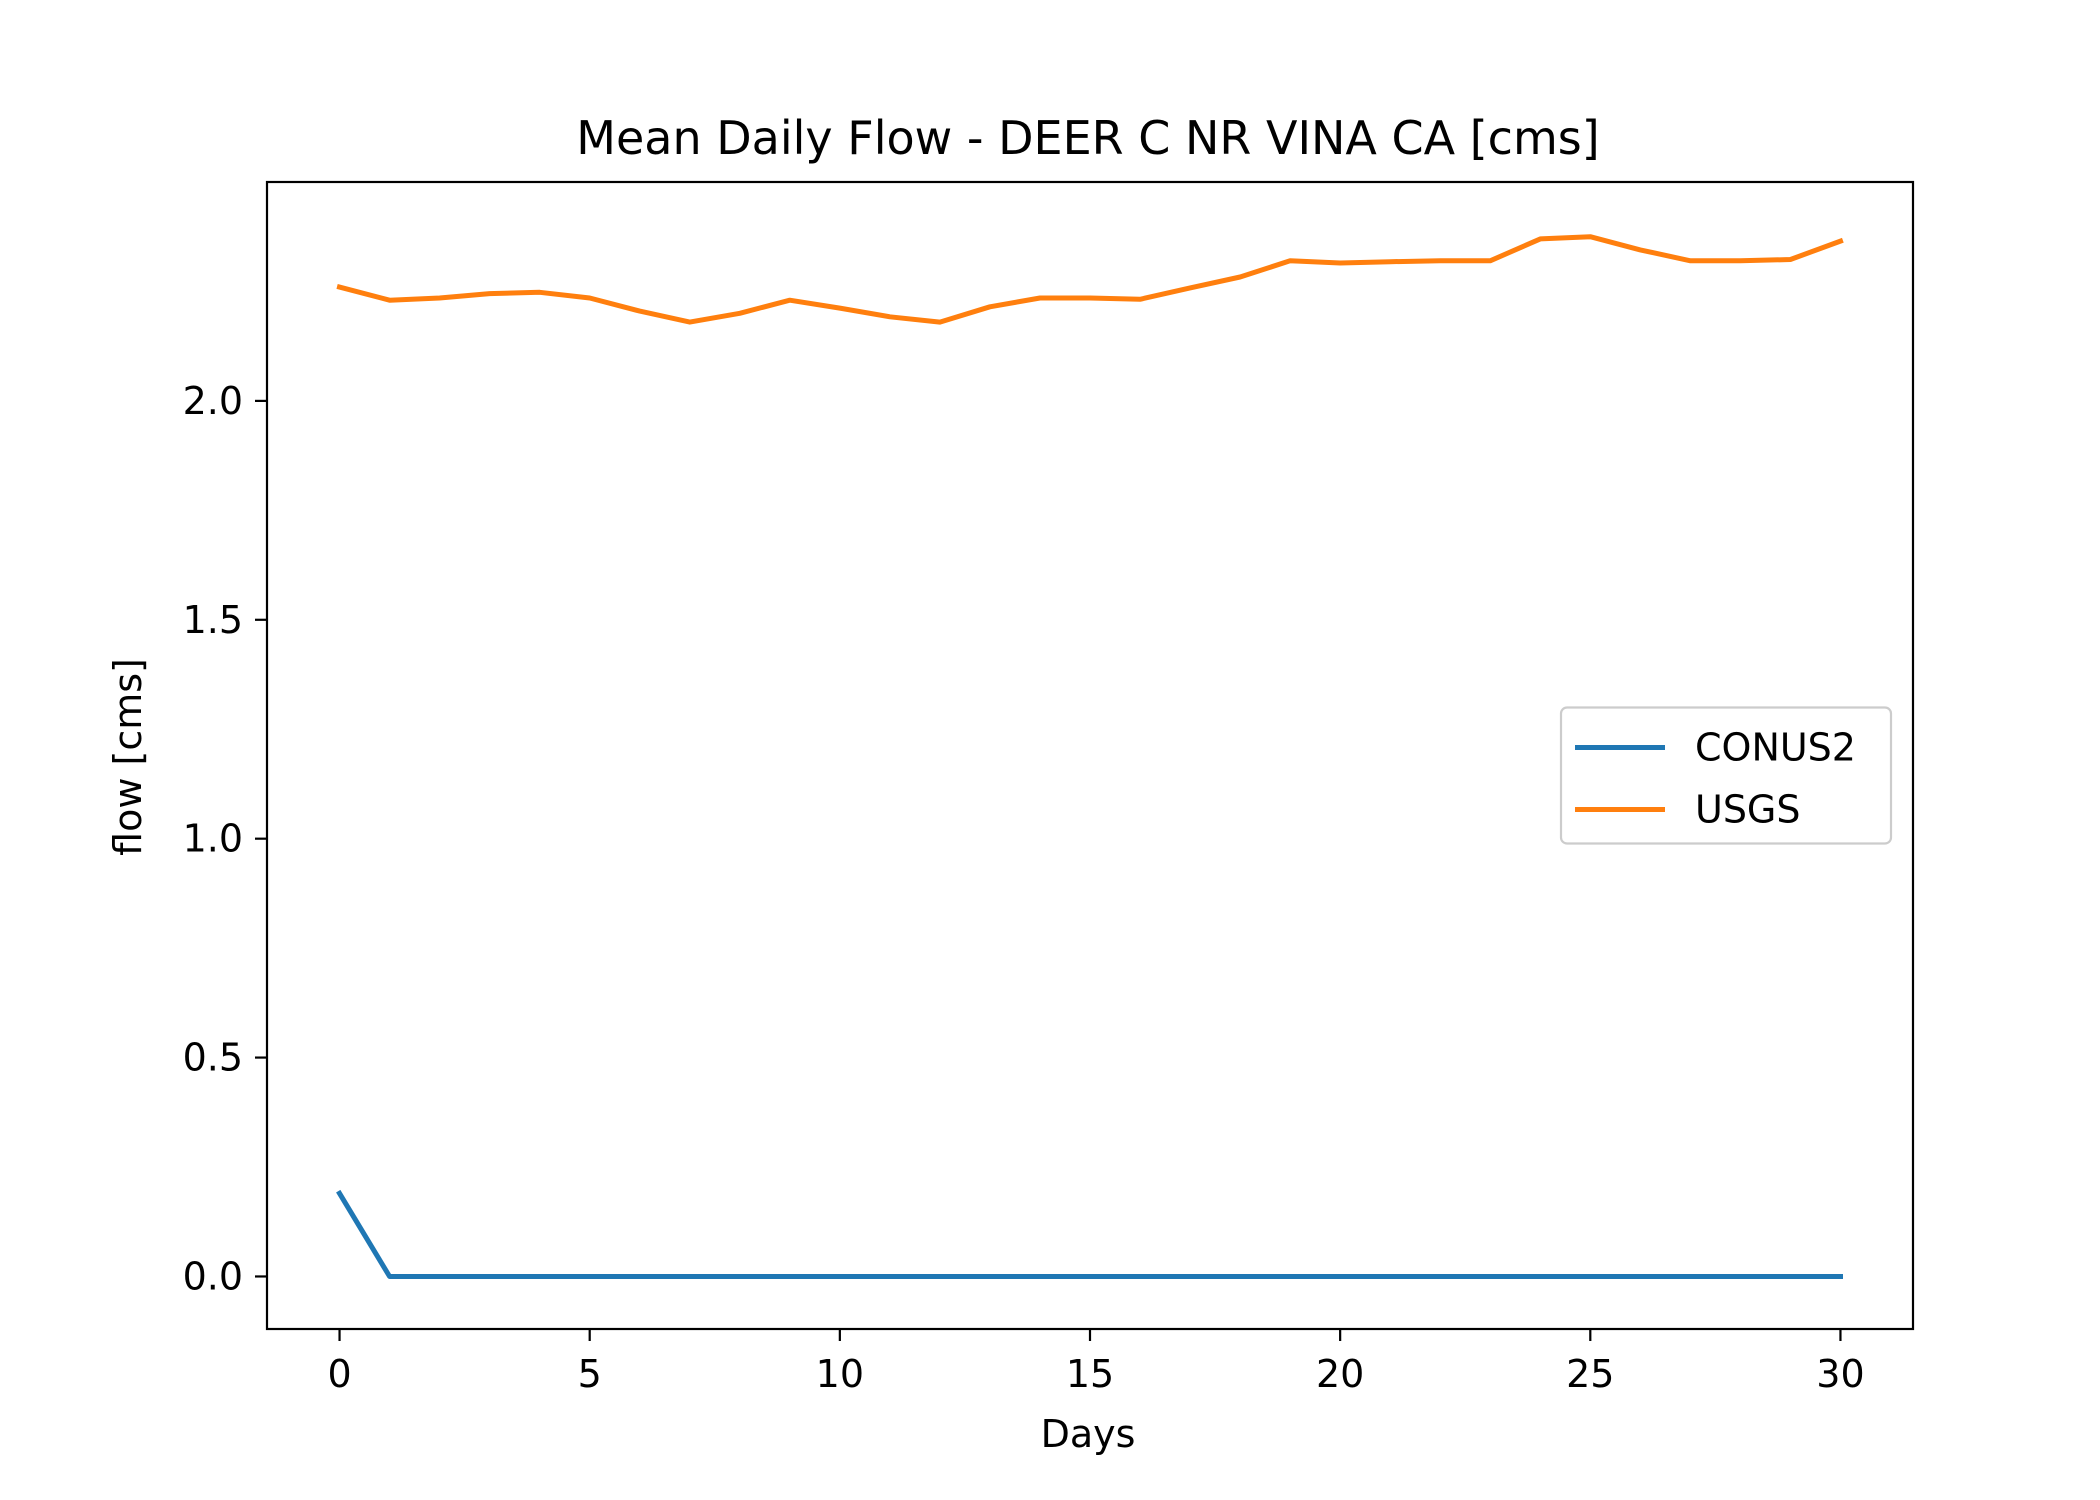 Image resolution: width=2100 pixels, height=1500 pixels. I want to click on y-tick-label: 1.5, so click(213, 620).